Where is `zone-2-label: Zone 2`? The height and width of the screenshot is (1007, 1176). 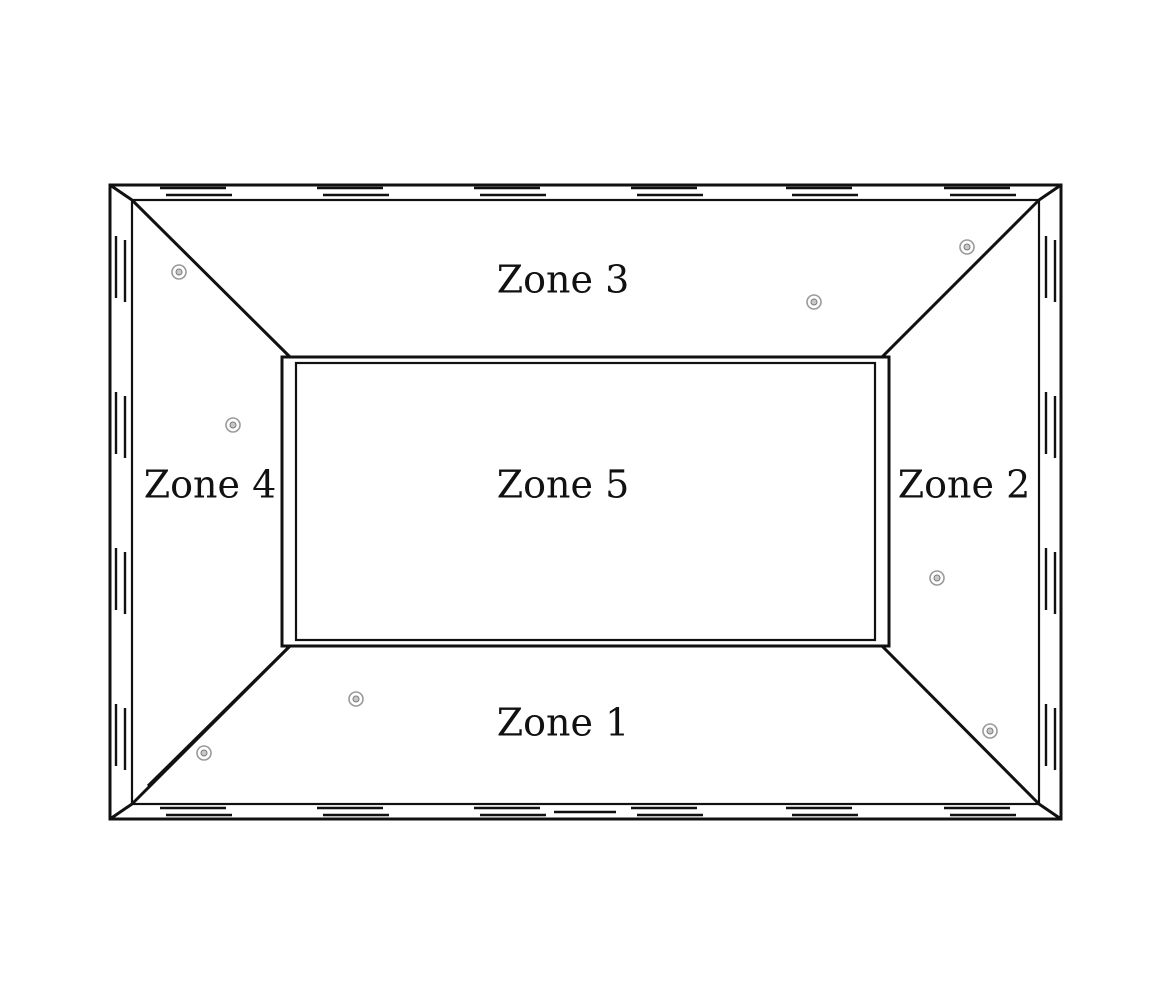
zone-2-label: Zone 2 is located at coordinates (964, 485).